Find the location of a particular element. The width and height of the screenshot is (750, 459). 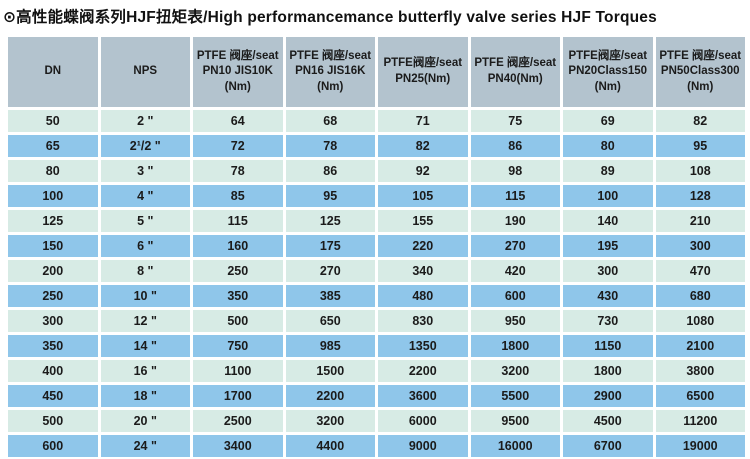

table-cell-pn20-class150: 195 is located at coordinates (608, 246).